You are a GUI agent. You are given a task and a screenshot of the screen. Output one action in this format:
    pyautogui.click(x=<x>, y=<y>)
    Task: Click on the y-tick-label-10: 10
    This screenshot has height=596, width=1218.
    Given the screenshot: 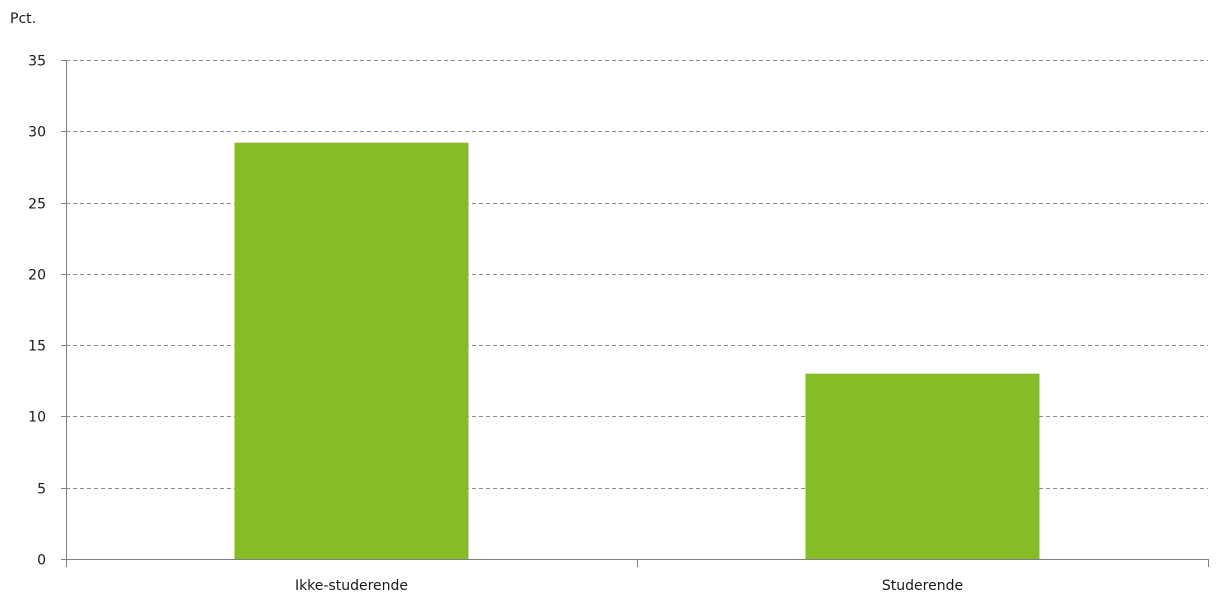 What is the action you would take?
    pyautogui.click(x=37, y=418)
    